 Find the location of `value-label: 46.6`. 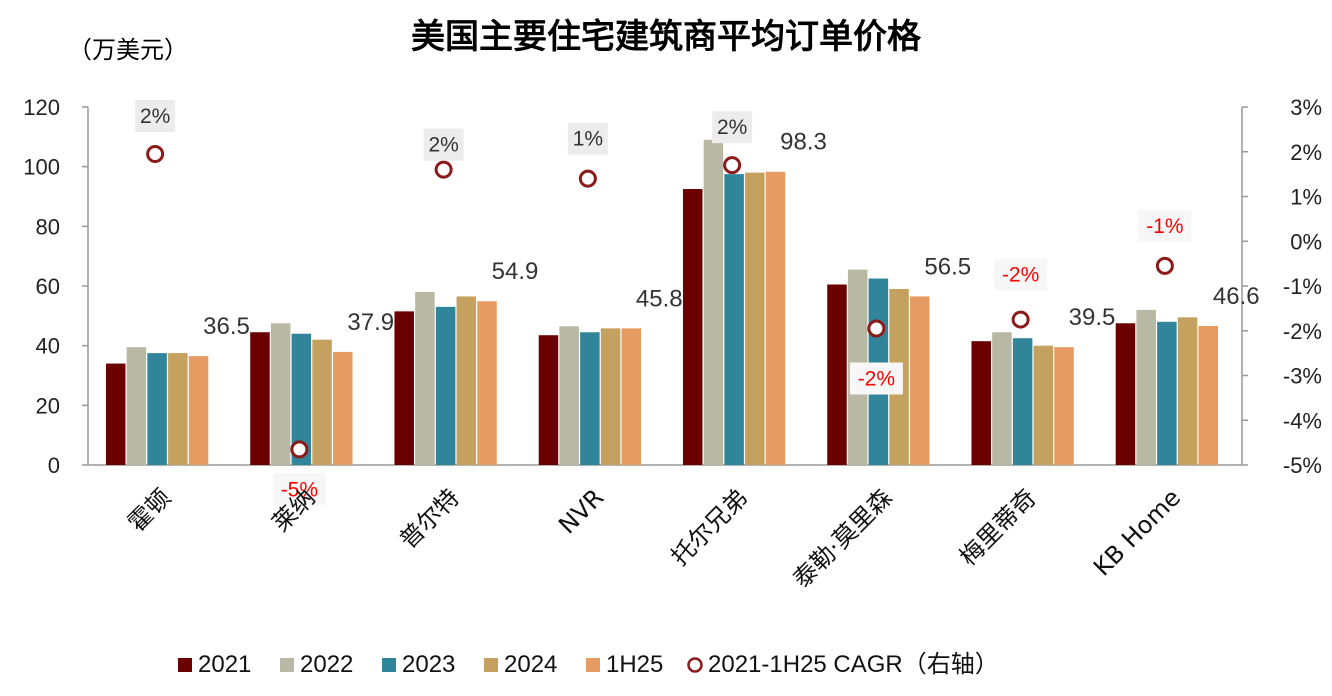

value-label: 46.6 is located at coordinates (1236, 296).